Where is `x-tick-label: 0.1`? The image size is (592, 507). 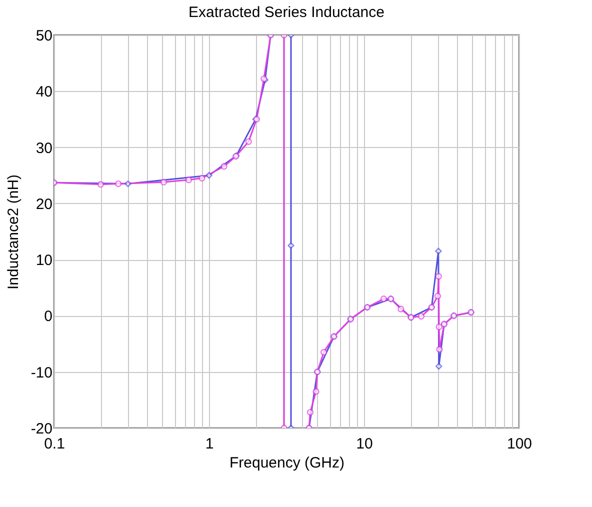
x-tick-label: 0.1 is located at coordinates (54, 444).